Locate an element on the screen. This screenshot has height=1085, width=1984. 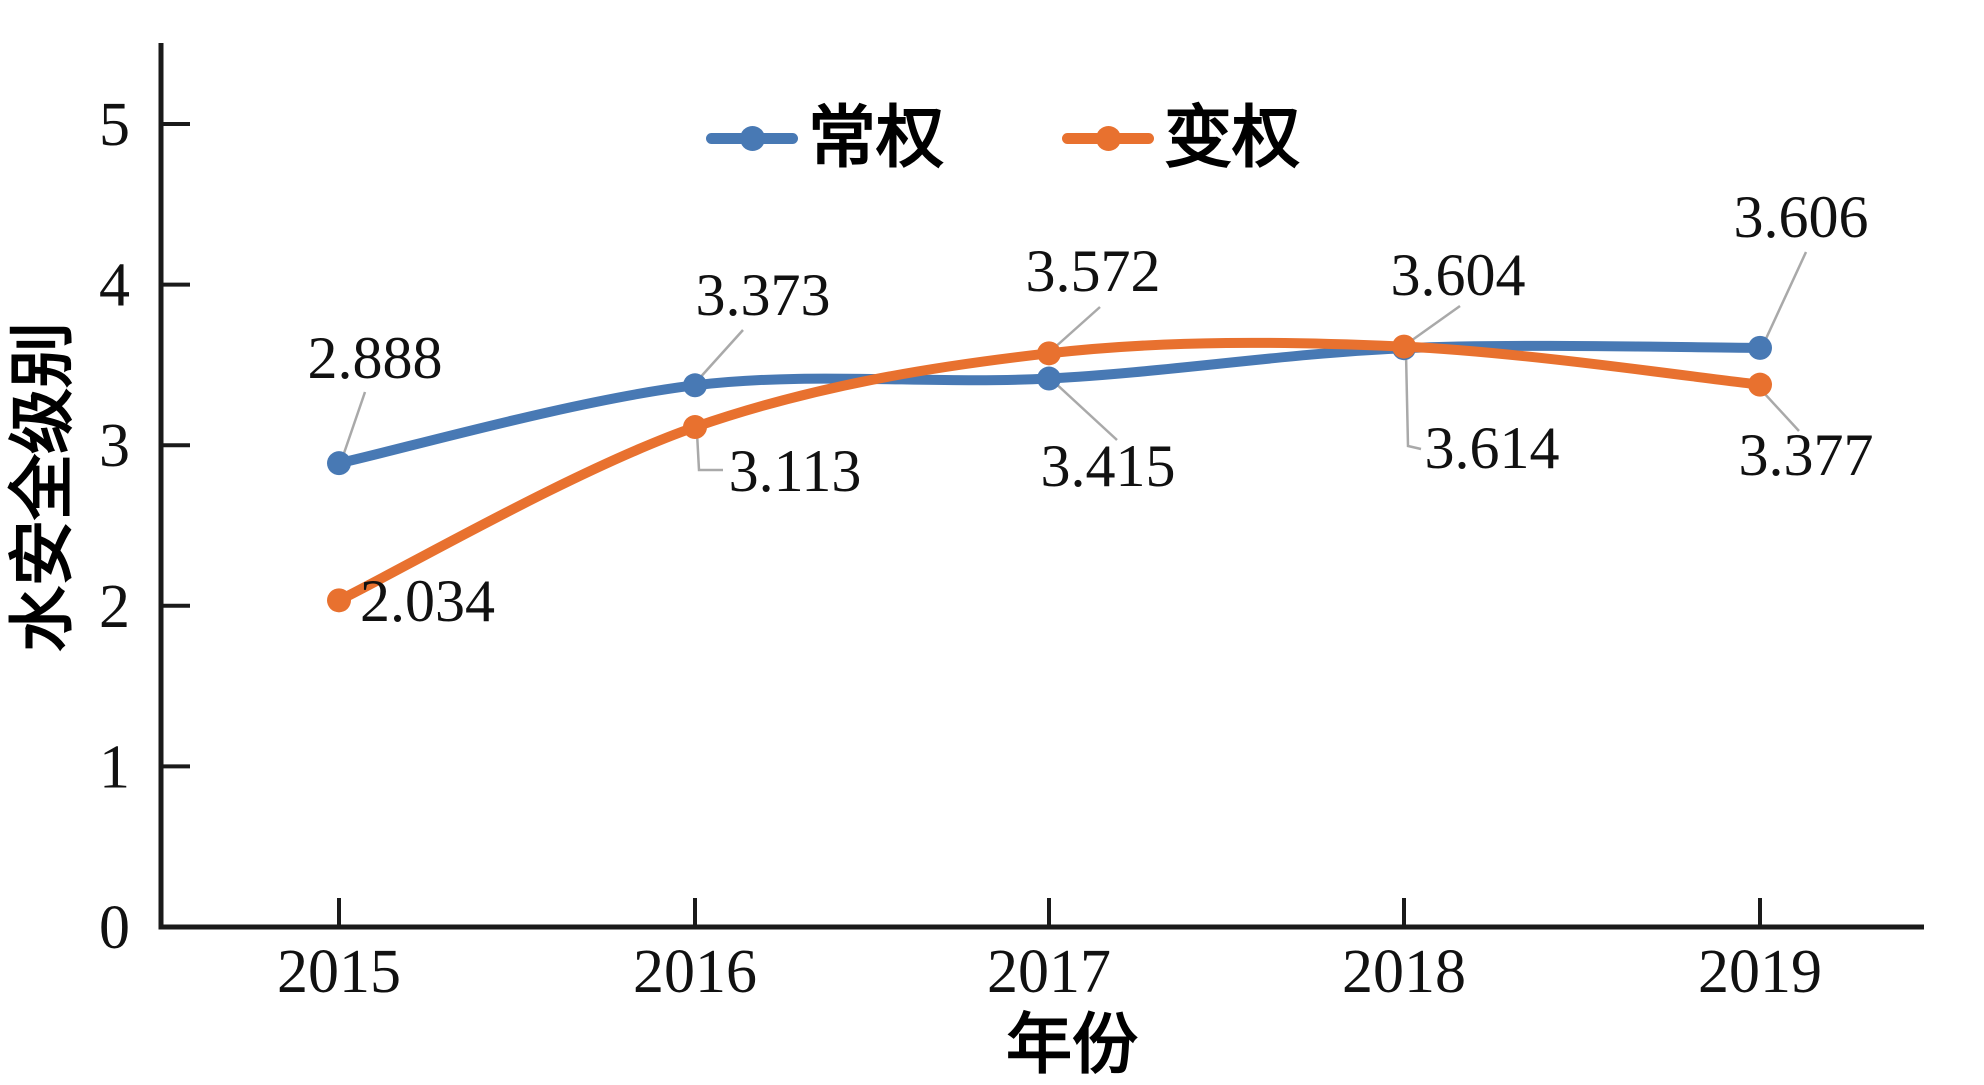
data-label: 3.604 is located at coordinates (1458, 275).